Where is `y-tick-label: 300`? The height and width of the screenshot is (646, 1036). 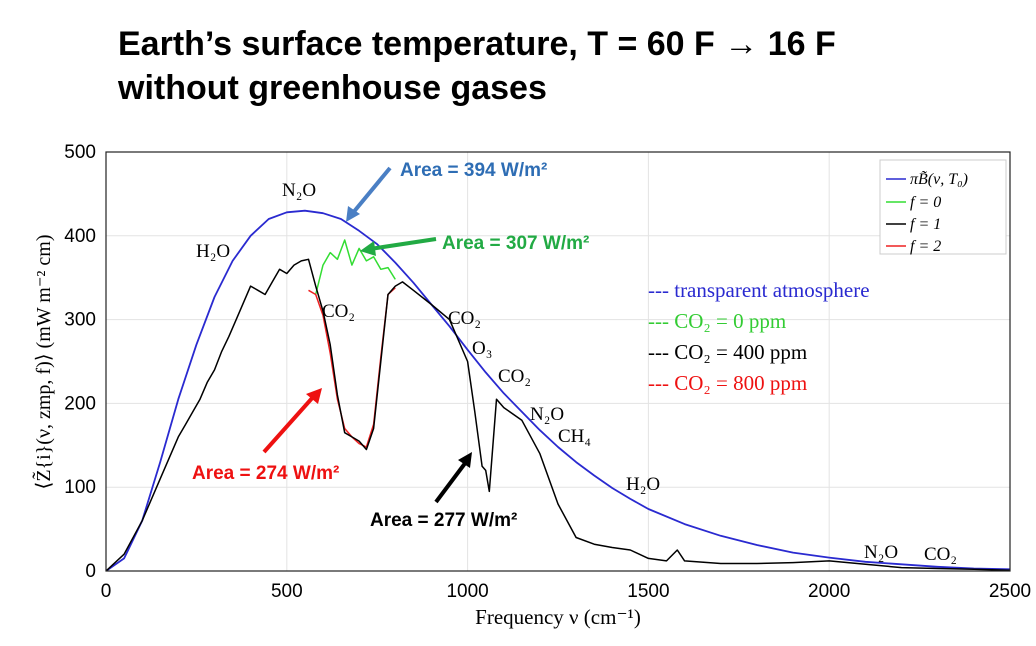
y-tick-label: 300 is located at coordinates (80, 320).